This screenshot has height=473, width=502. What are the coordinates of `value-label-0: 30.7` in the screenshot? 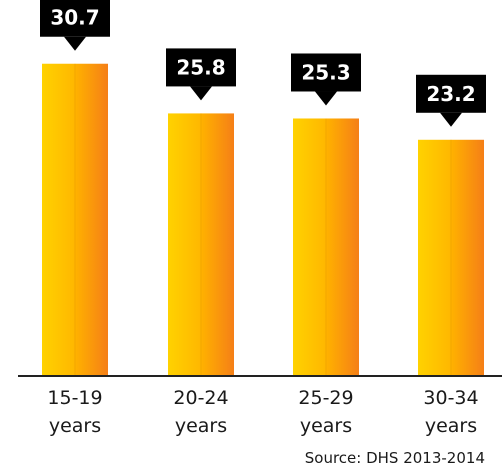 It's located at (74, 18).